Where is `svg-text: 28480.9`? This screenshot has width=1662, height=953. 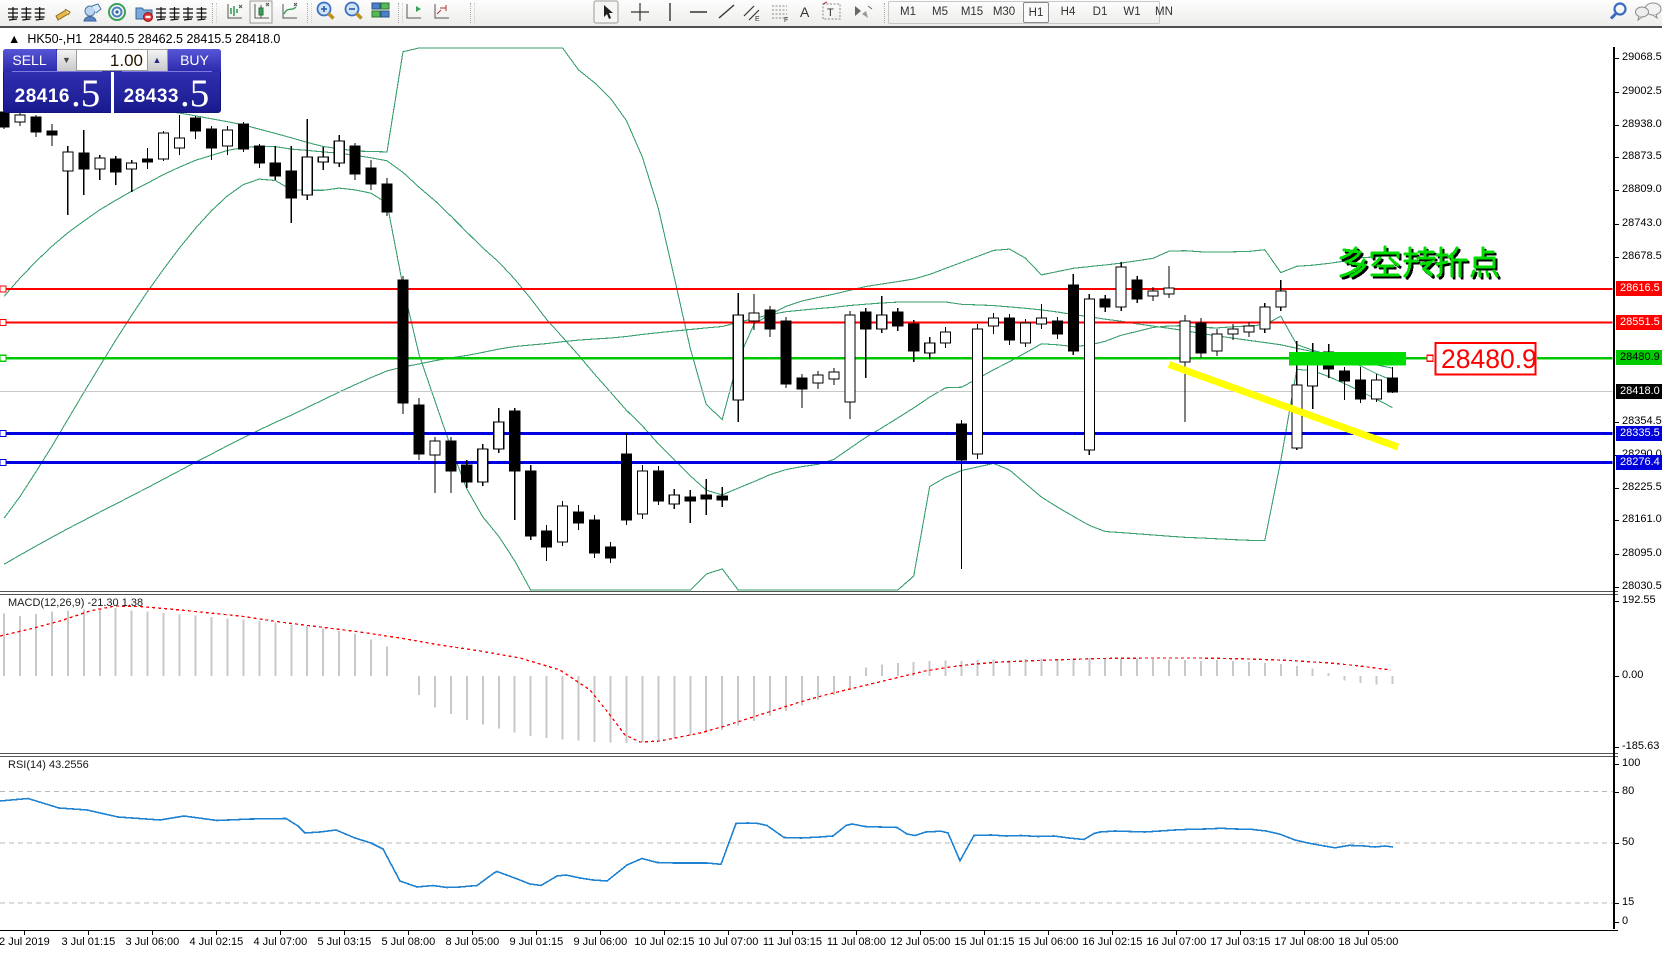
svg-text: 28480.9 is located at coordinates (1489, 359).